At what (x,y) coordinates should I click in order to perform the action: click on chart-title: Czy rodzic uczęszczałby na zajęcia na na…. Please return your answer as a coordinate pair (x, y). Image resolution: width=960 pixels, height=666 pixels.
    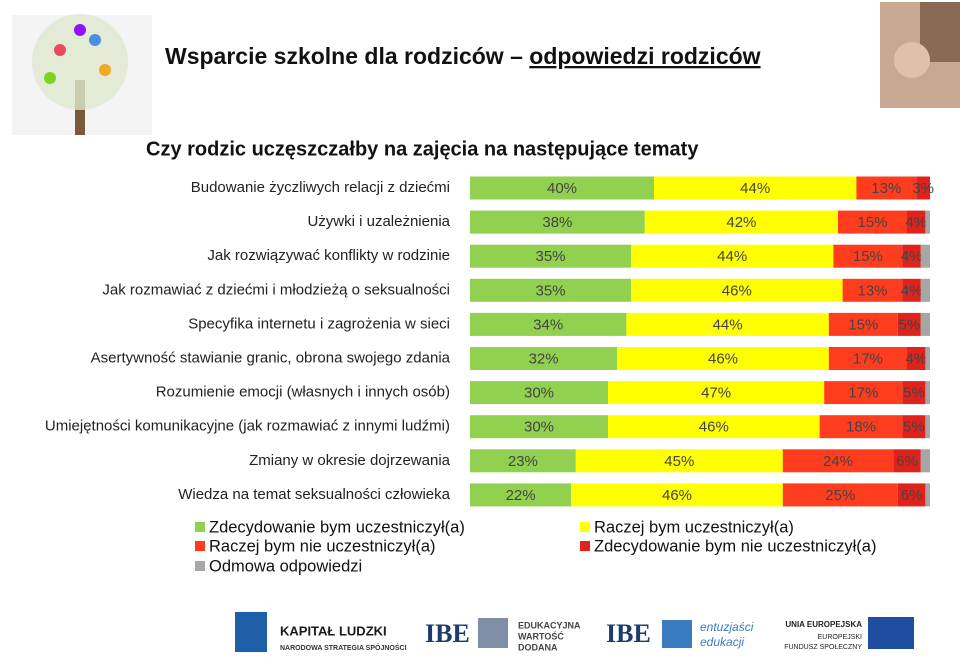
    Looking at the image, I should click on (422, 149).